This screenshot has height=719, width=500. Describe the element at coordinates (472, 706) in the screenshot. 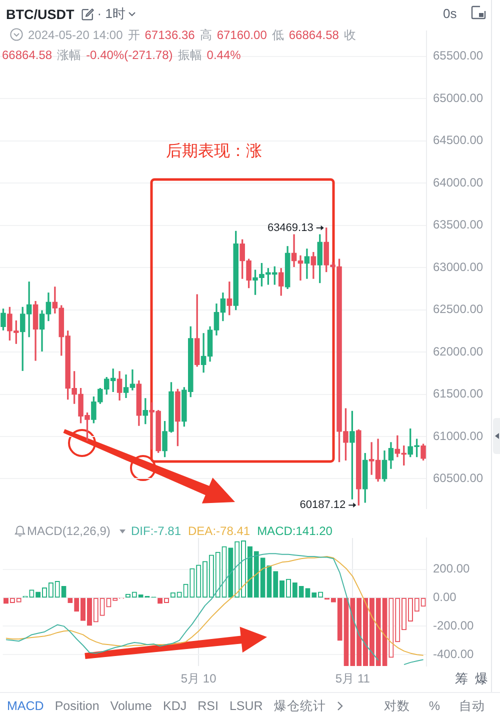

I see `text: 自动` at that location.